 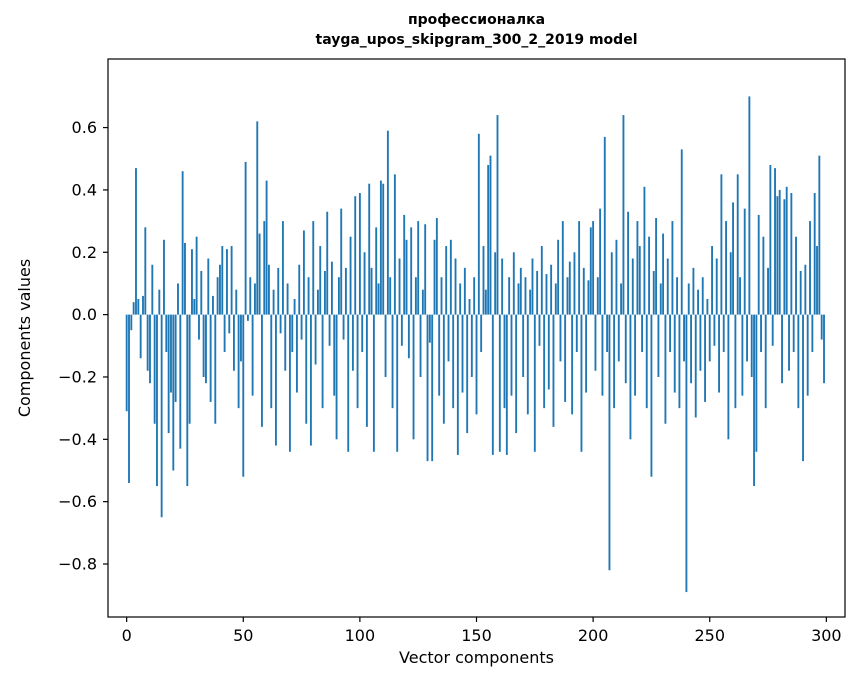 What do you see at coordinates (77, 564) in the screenshot?
I see `y-tick-label: −0.8` at bounding box center [77, 564].